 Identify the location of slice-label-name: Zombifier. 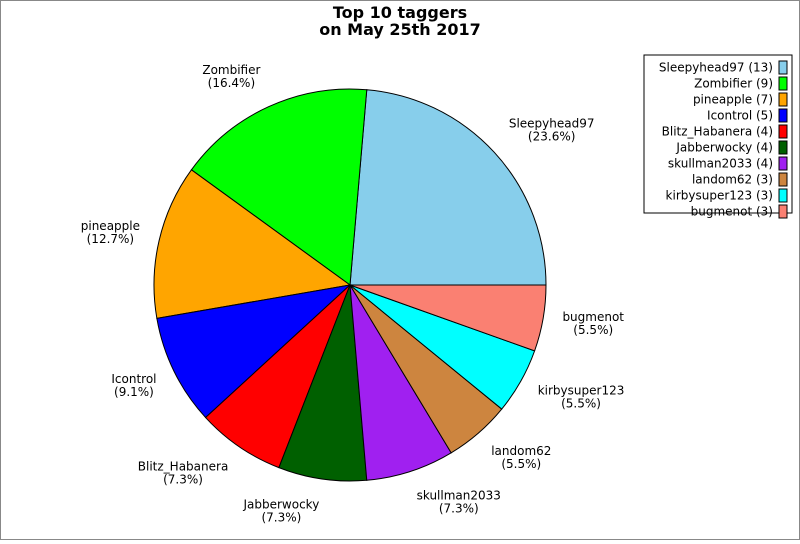
(231, 70).